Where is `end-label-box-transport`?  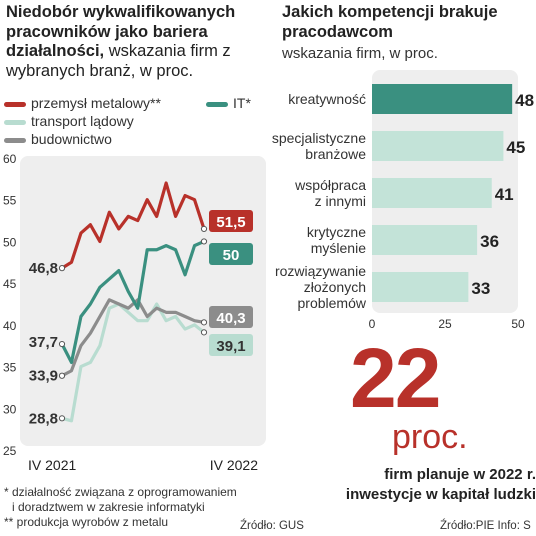 end-label-box-transport is located at coordinates (231, 345).